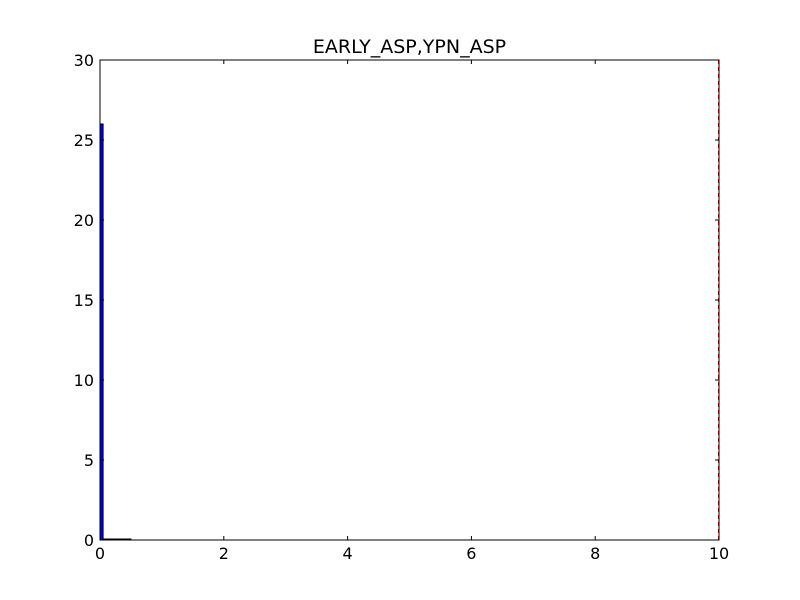  I want to click on y-tick-label: 10, so click(84, 380).